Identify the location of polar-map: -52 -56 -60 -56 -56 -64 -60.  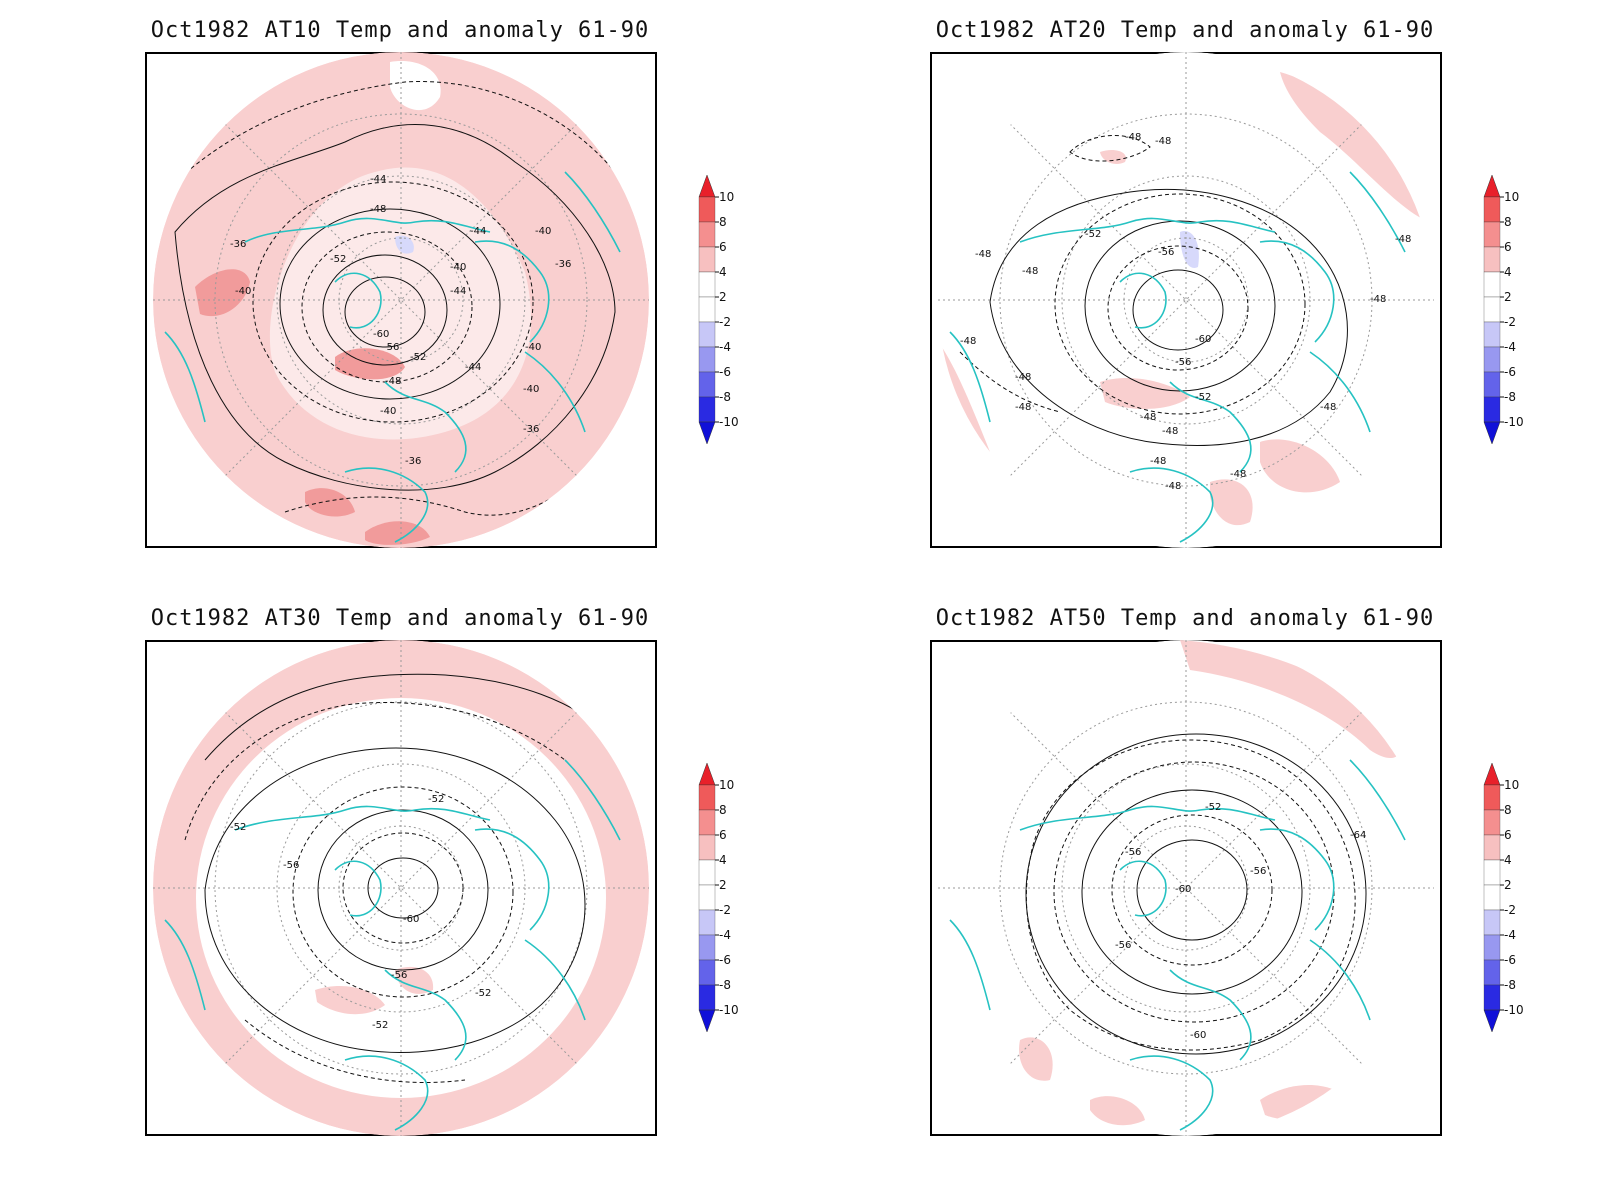
(1186, 888).